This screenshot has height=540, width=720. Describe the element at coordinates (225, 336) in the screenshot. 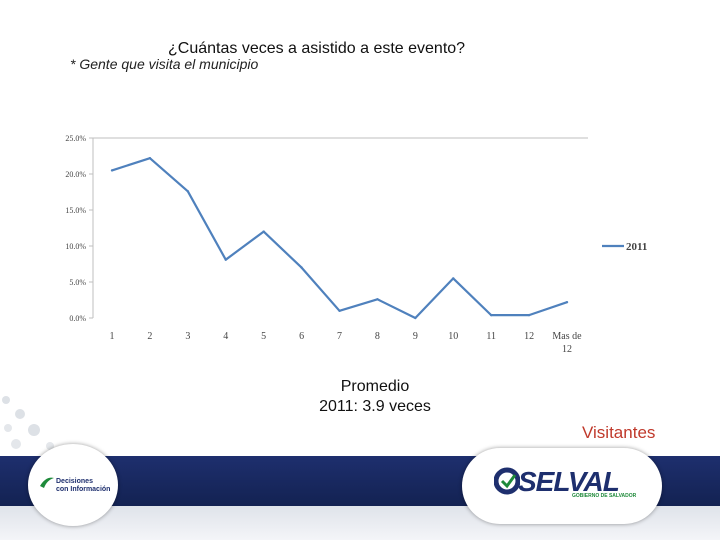

I see `x-tick-label: 4` at that location.